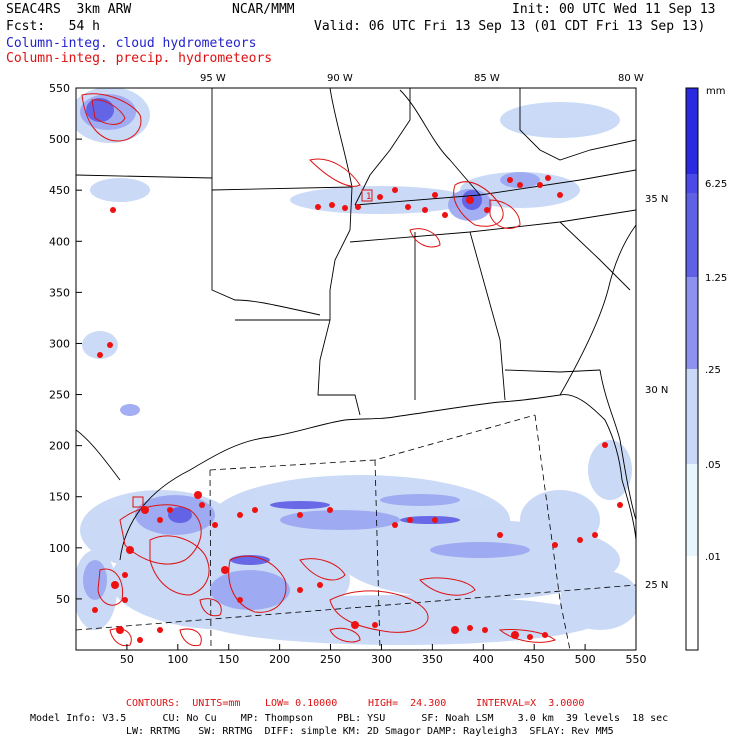 The image size is (740, 740). What do you see at coordinates (631, 78) in the screenshot?
I see `lon-label-80w: 80 W` at bounding box center [631, 78].